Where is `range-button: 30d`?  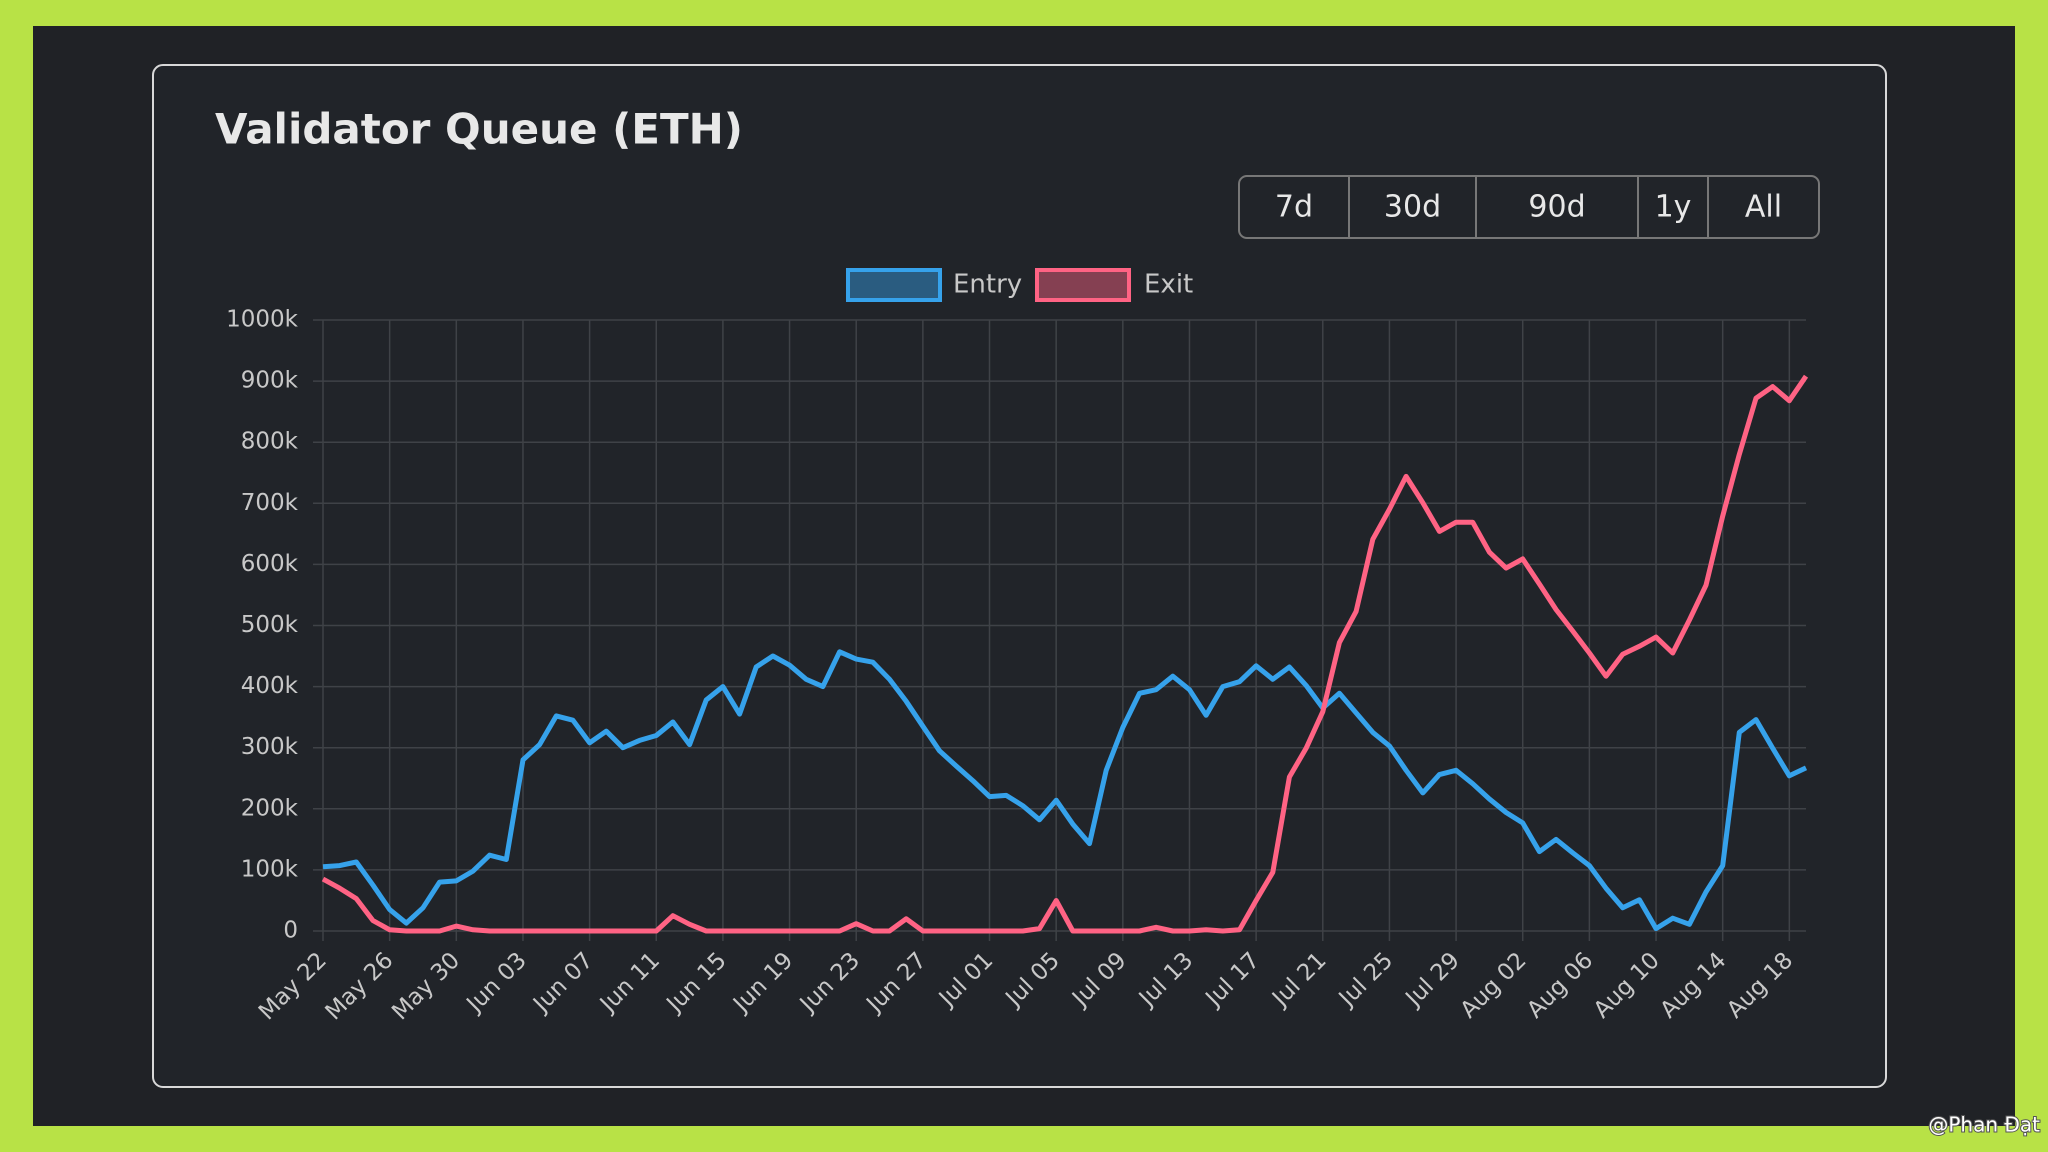
range-button: 30d is located at coordinates (1412, 207).